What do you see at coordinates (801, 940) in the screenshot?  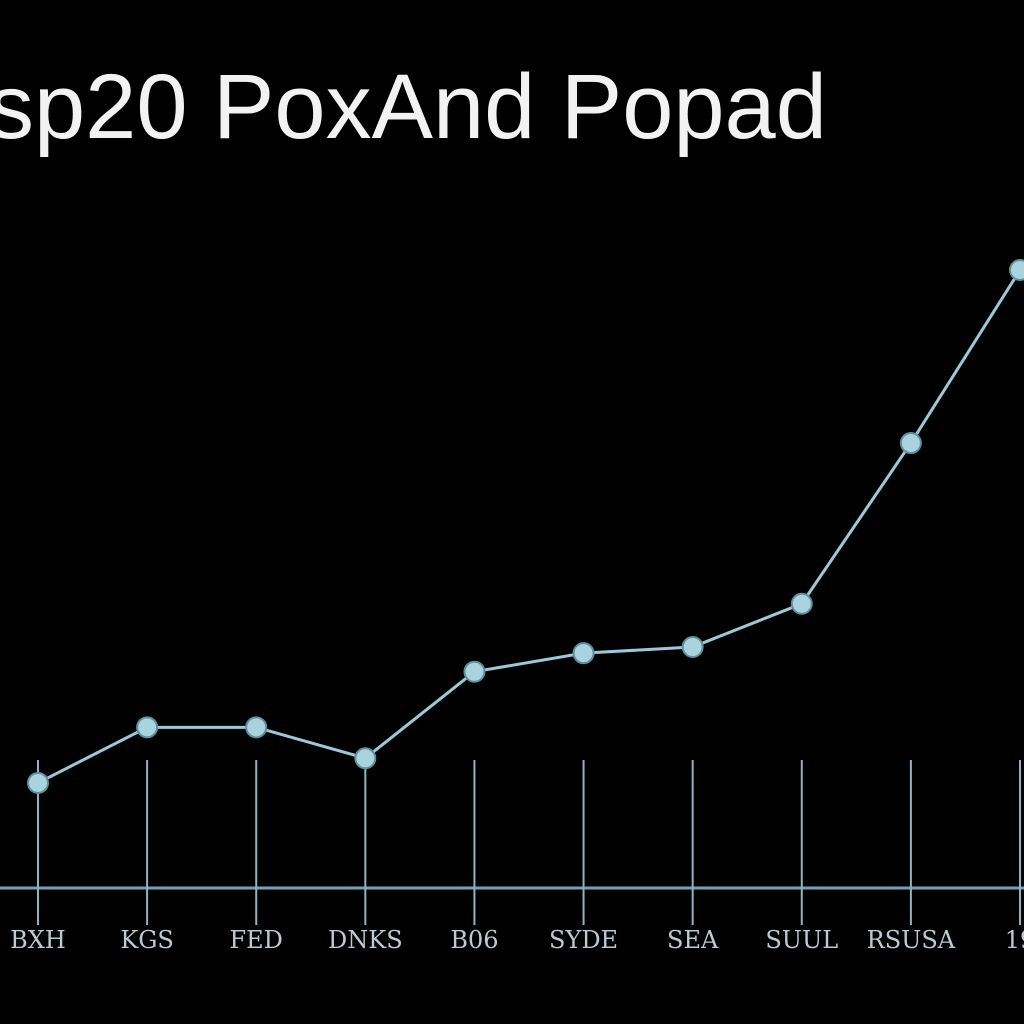 I see `x-tick-label: SUUL` at bounding box center [801, 940].